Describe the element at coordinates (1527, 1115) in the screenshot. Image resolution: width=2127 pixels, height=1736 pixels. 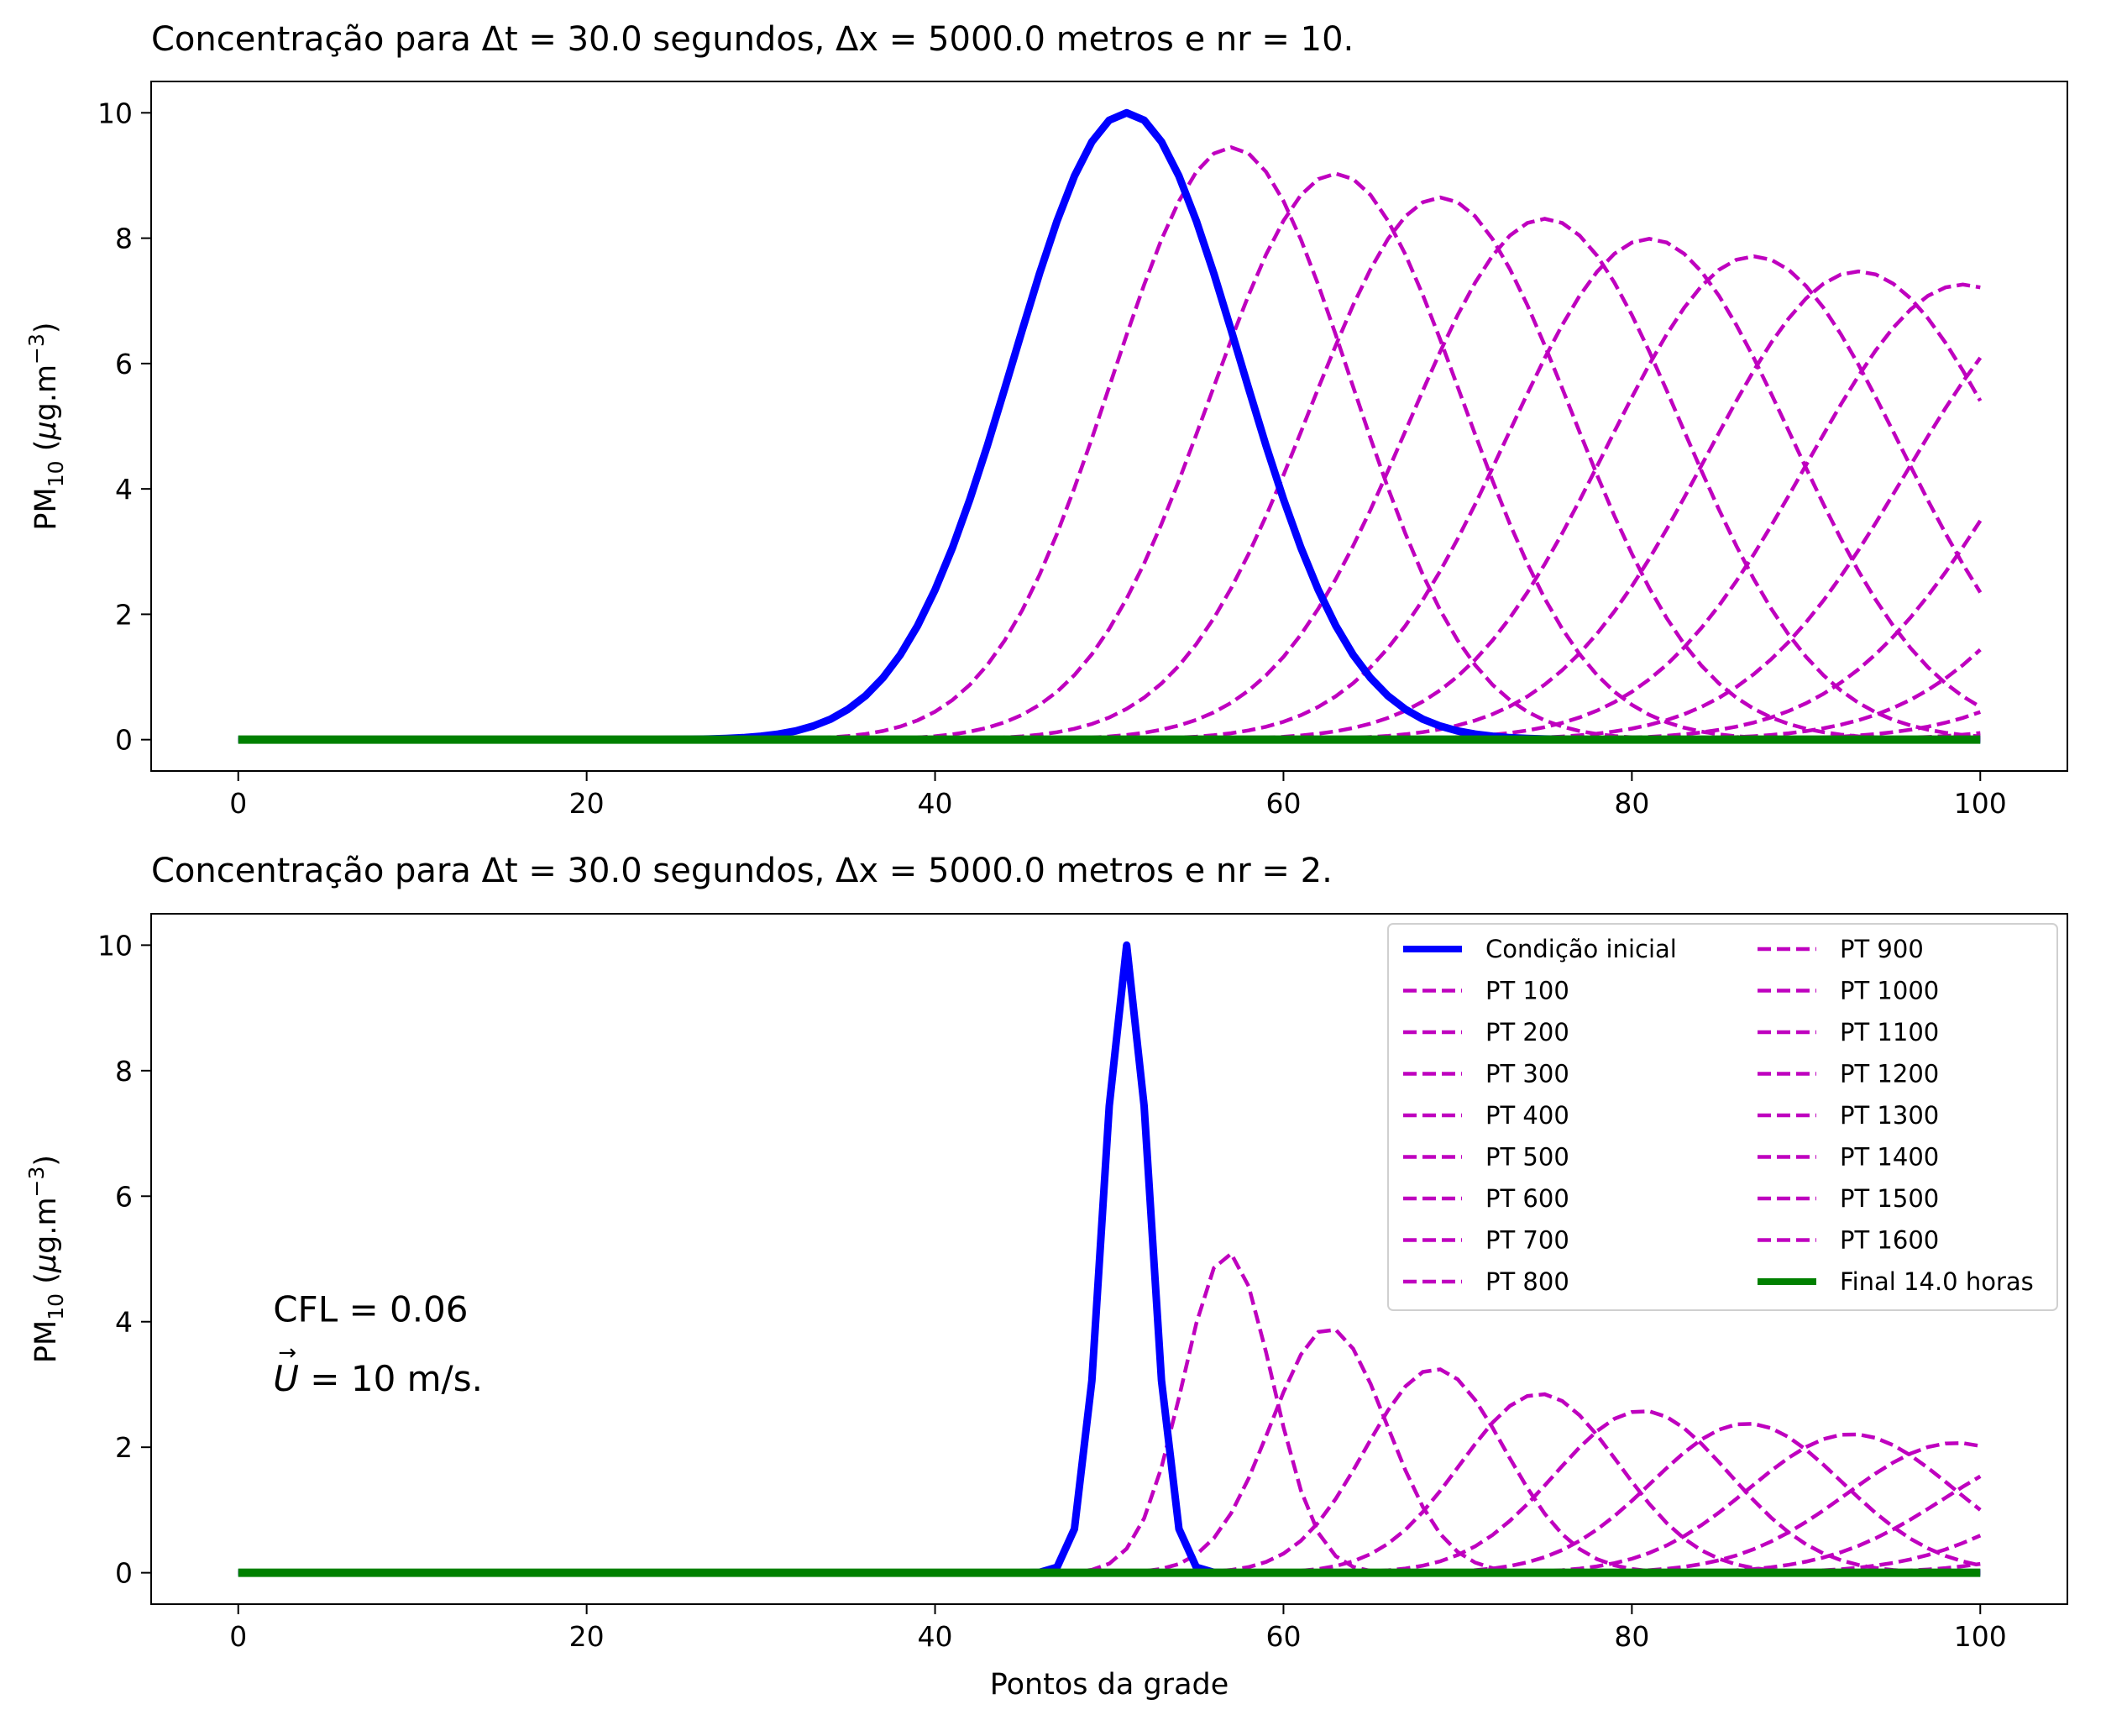
I see `legend-label: PT 400` at that location.